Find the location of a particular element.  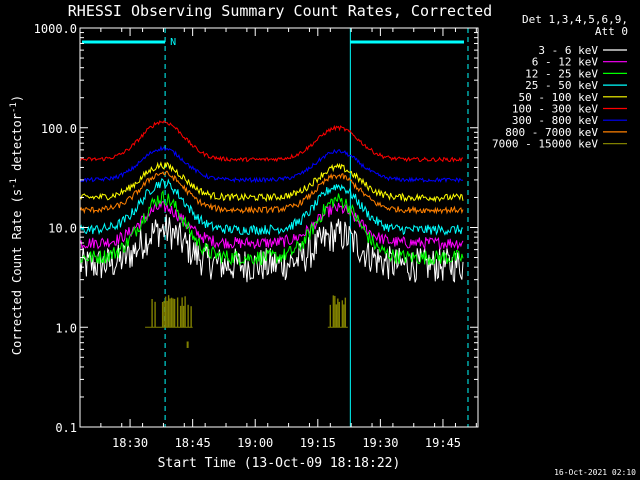

legend-header-1: Att 0 is located at coordinates (611, 31).